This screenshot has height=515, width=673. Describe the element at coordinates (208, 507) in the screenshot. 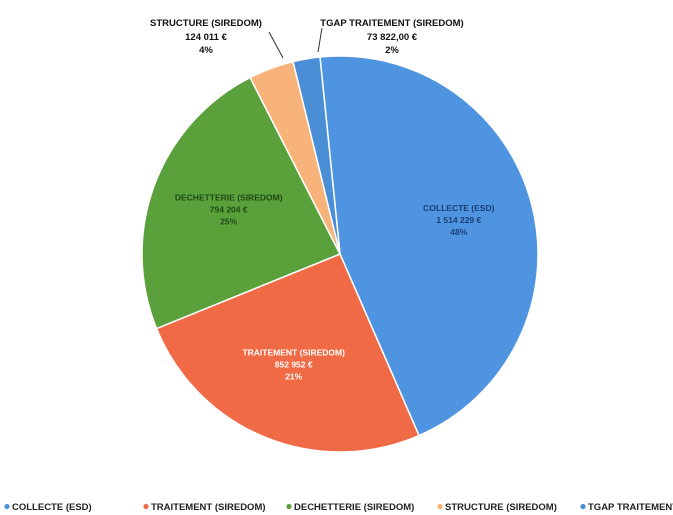

I see `legend-label-traitement: TRAITEMENT (SIREDOM)` at that location.